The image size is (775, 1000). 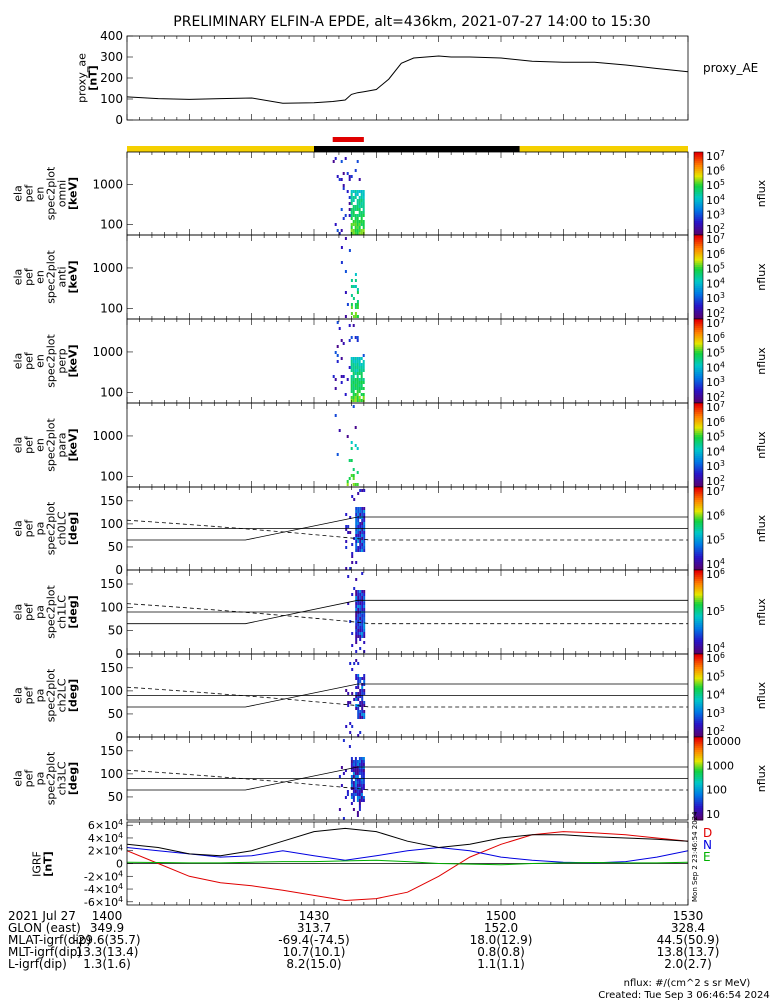 I want to click on colorbar-tick-label: 103, so click(x=715, y=214).